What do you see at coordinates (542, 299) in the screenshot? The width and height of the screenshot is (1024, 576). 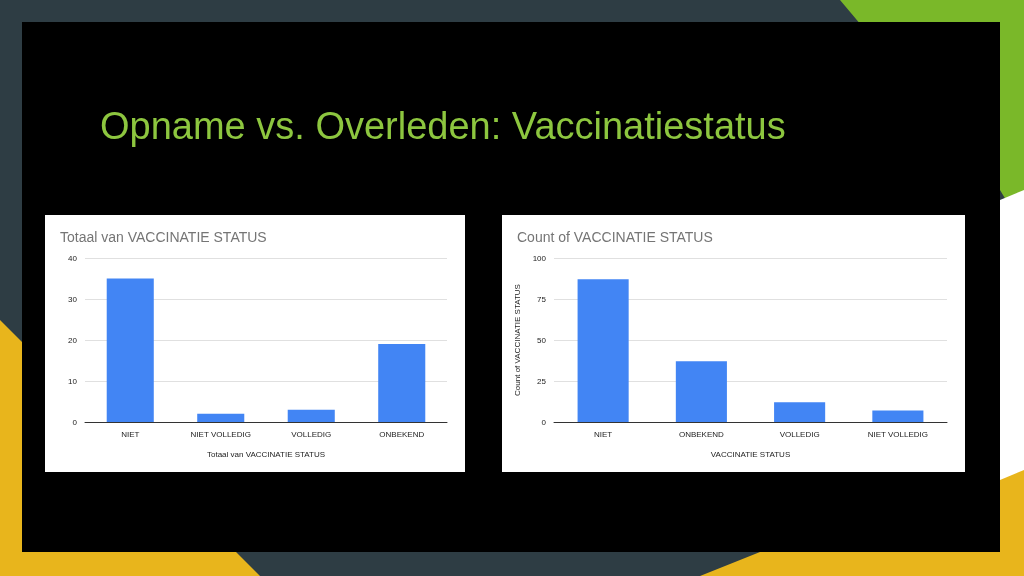 I see `y-tick-label: 75` at bounding box center [542, 299].